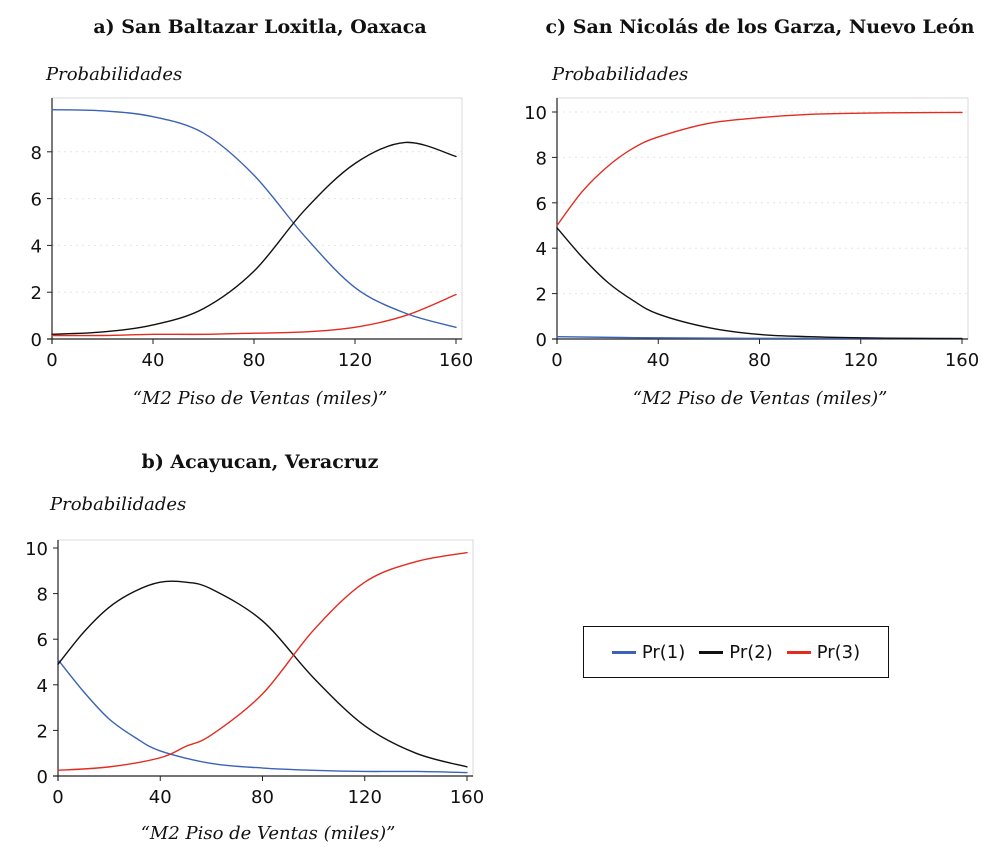 The height and width of the screenshot is (860, 1000). Describe the element at coordinates (260, 27) in the screenshot. I see `chart-title-a: a) San Baltazar Loxitla, Oaxaca` at that location.